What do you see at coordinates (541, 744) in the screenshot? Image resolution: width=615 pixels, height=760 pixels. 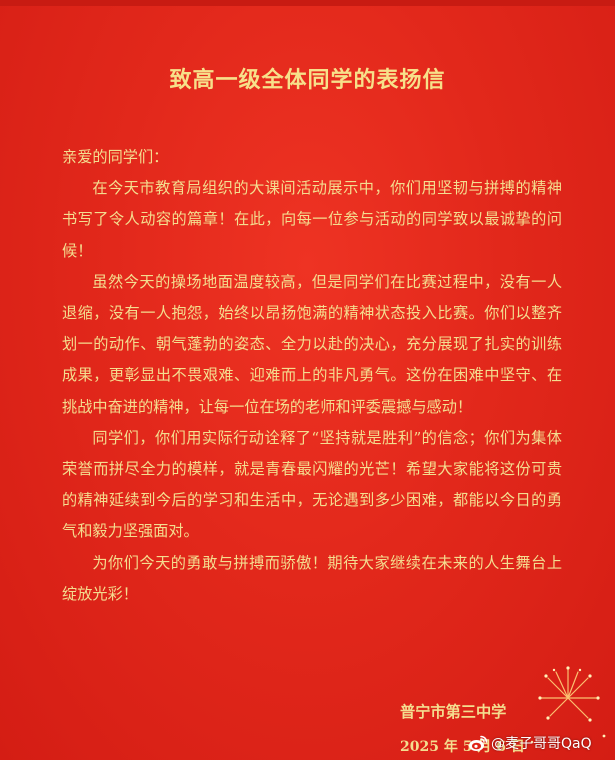 I see `watermark-text: @麦子哥哥QaQ` at bounding box center [541, 744].